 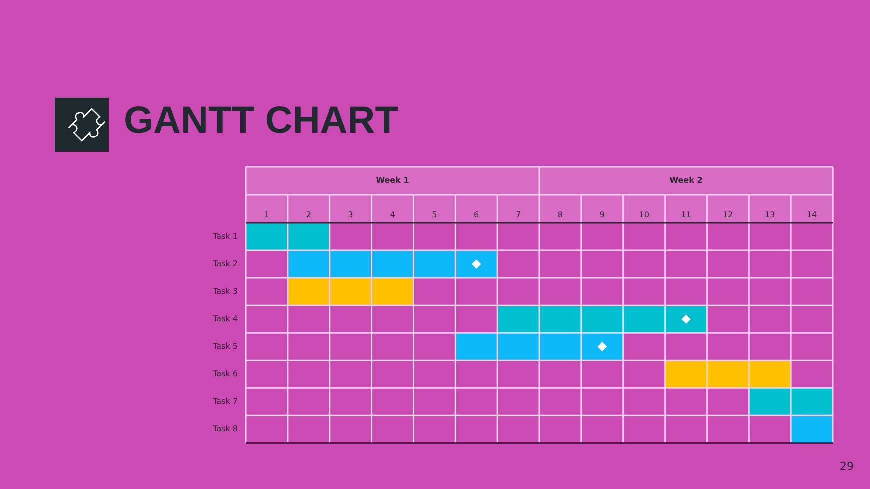 I want to click on x-tick-label: 11, so click(x=686, y=215).